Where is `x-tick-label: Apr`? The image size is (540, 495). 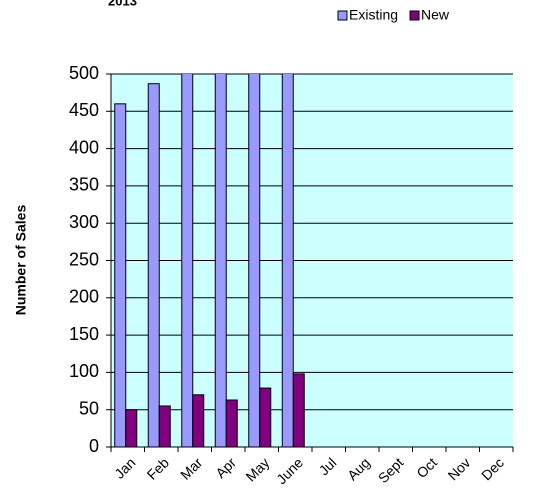
x-tick-label: Apr is located at coordinates (225, 467).